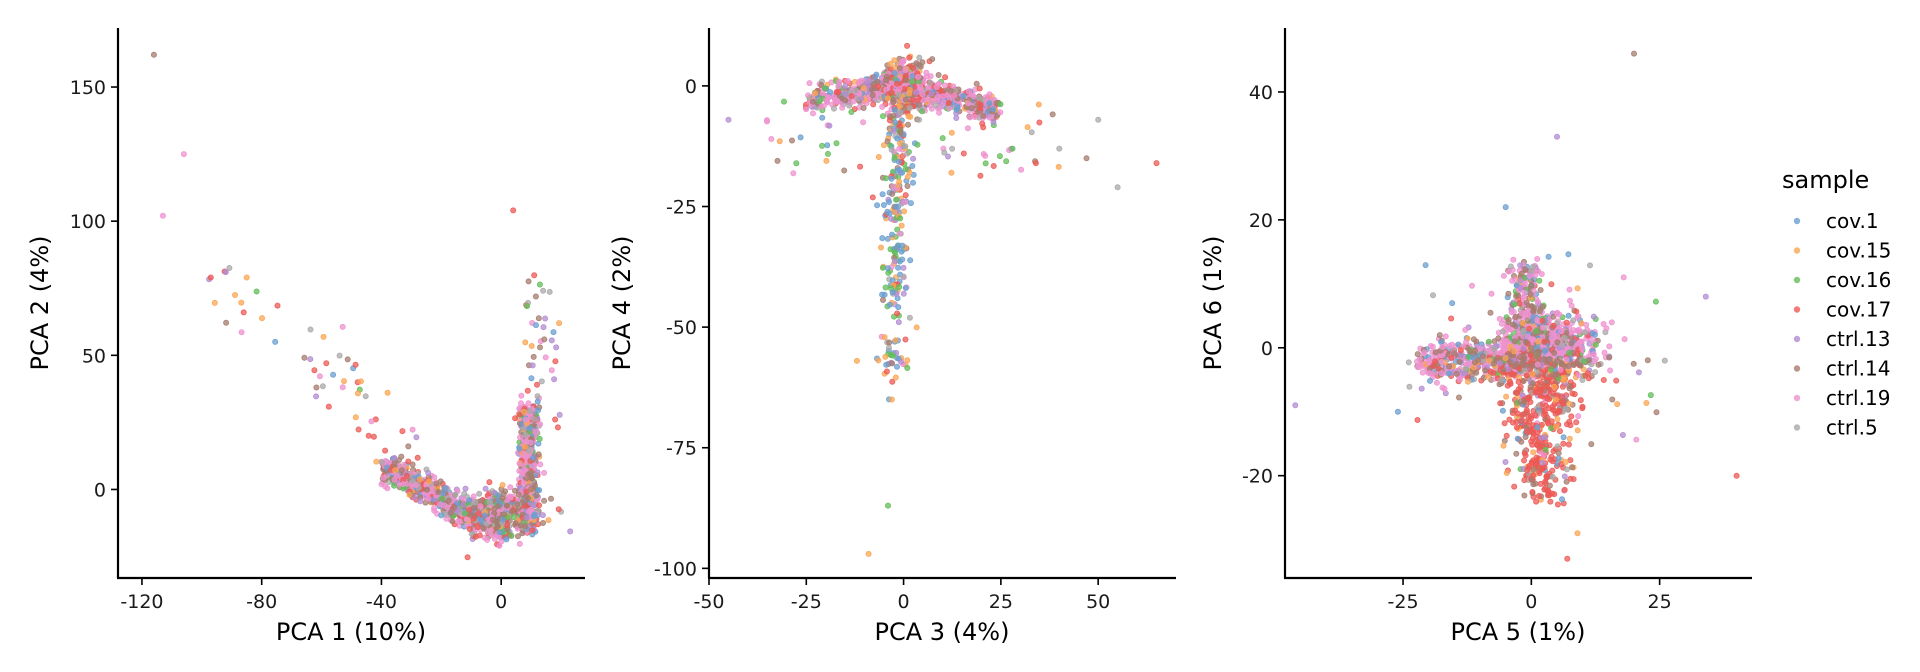  I want to click on x-ticks-panel-1: -120 -80 -40 0, so click(313, 595).